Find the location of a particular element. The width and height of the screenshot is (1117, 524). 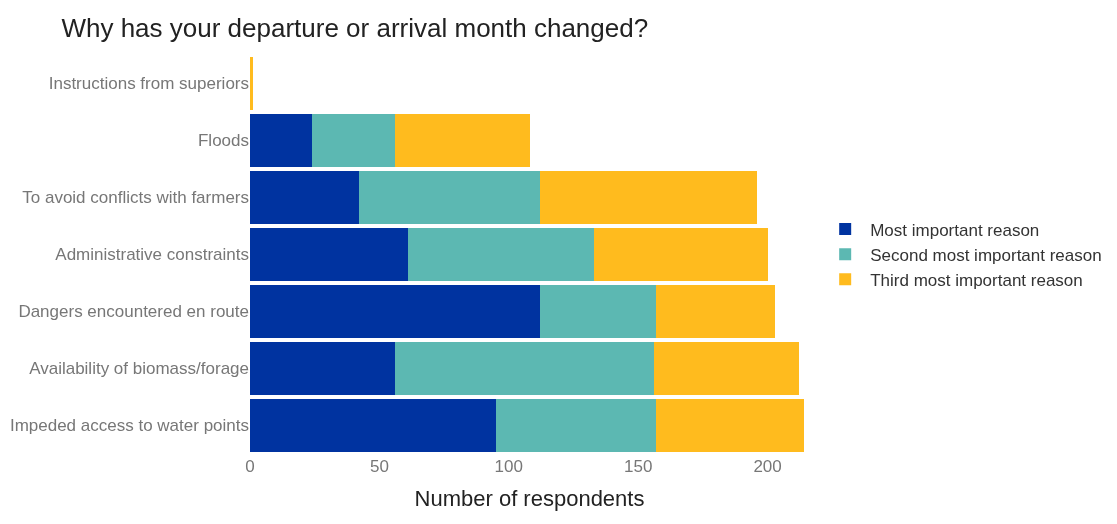

x-tick-label: 150 is located at coordinates (638, 466).